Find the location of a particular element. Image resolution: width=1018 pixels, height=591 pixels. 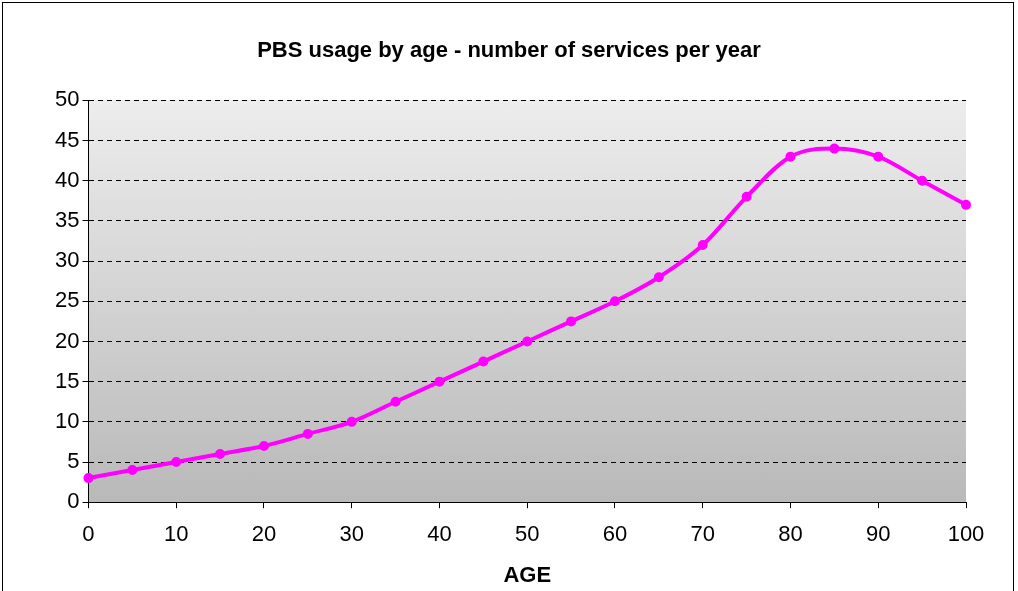

x-tick-label: 100 is located at coordinates (966, 534).